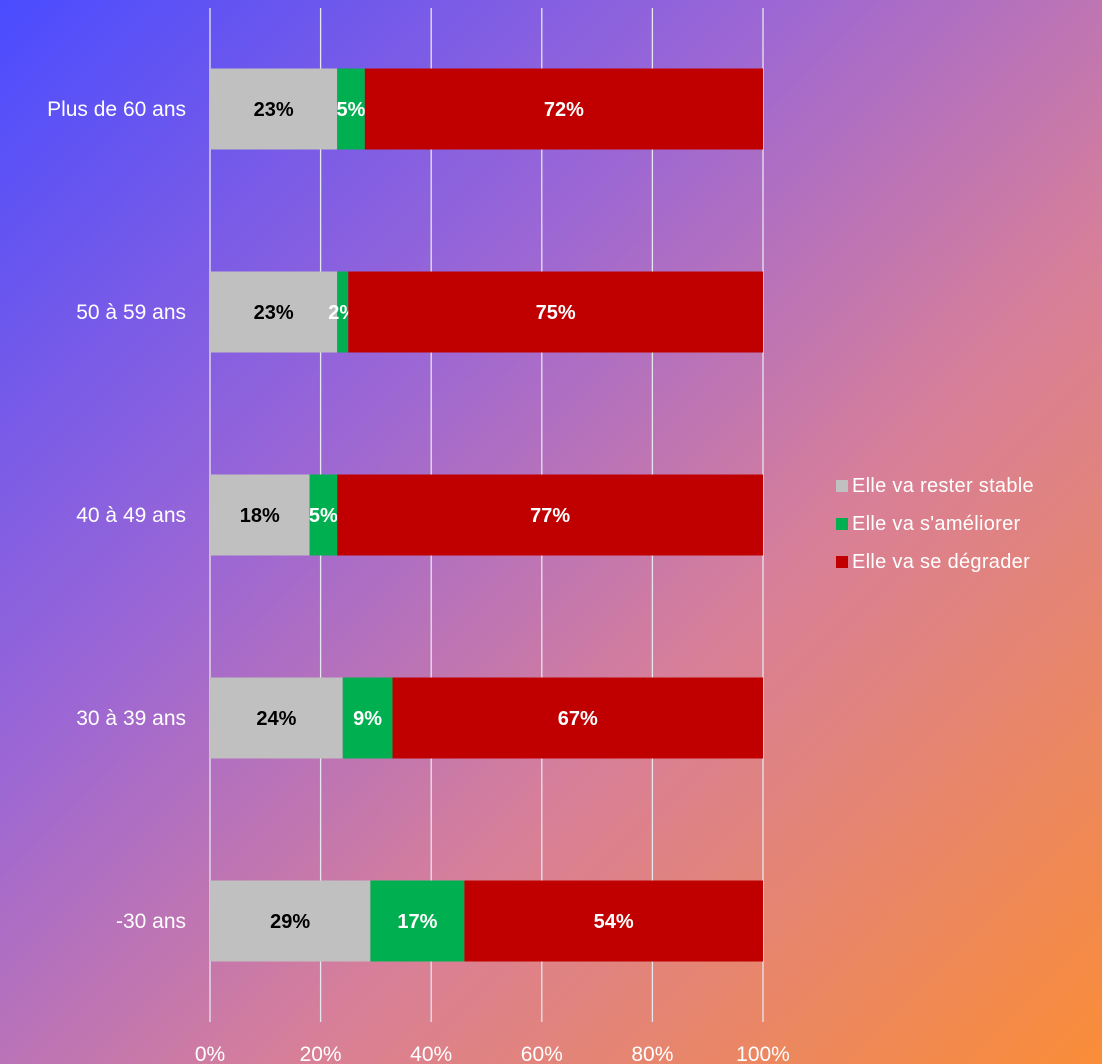 The height and width of the screenshot is (1064, 1102). I want to click on legend-item-improve: Elle va s'améliorer, so click(935, 524).